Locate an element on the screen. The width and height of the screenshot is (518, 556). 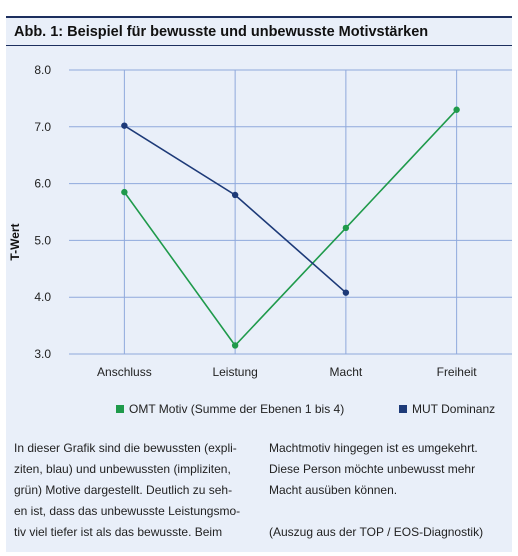
legend-label-omt: OMT Motiv (Summe der Ebenen 1 bis 4) is located at coordinates (237, 409).